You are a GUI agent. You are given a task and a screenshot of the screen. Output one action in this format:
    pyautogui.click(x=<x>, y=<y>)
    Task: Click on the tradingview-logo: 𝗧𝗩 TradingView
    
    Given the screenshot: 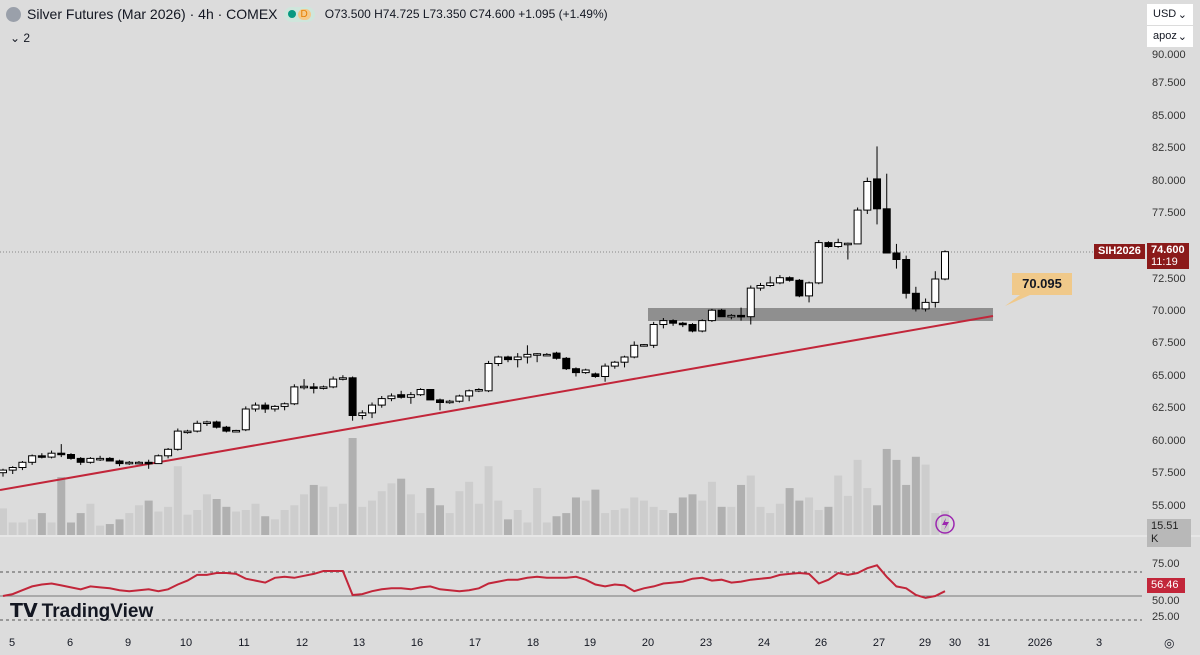 What is the action you would take?
    pyautogui.click(x=81, y=611)
    